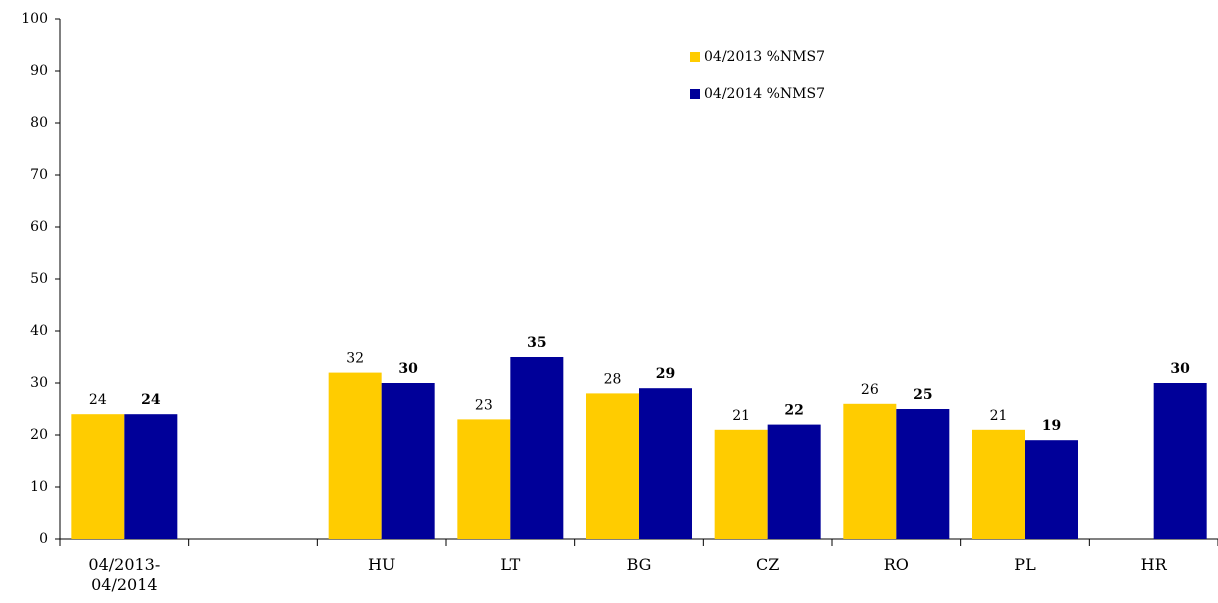 The image size is (1218, 603). Describe the element at coordinates (1153, 564) in the screenshot. I see `x-tick-label: HR` at that location.